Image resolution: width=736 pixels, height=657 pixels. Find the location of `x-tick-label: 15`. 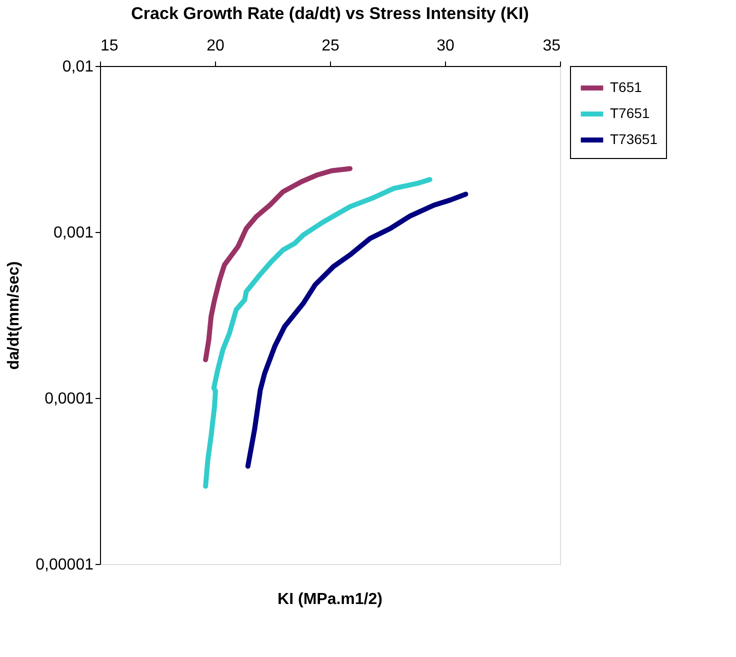

x-tick-label: 15 is located at coordinates (109, 46).